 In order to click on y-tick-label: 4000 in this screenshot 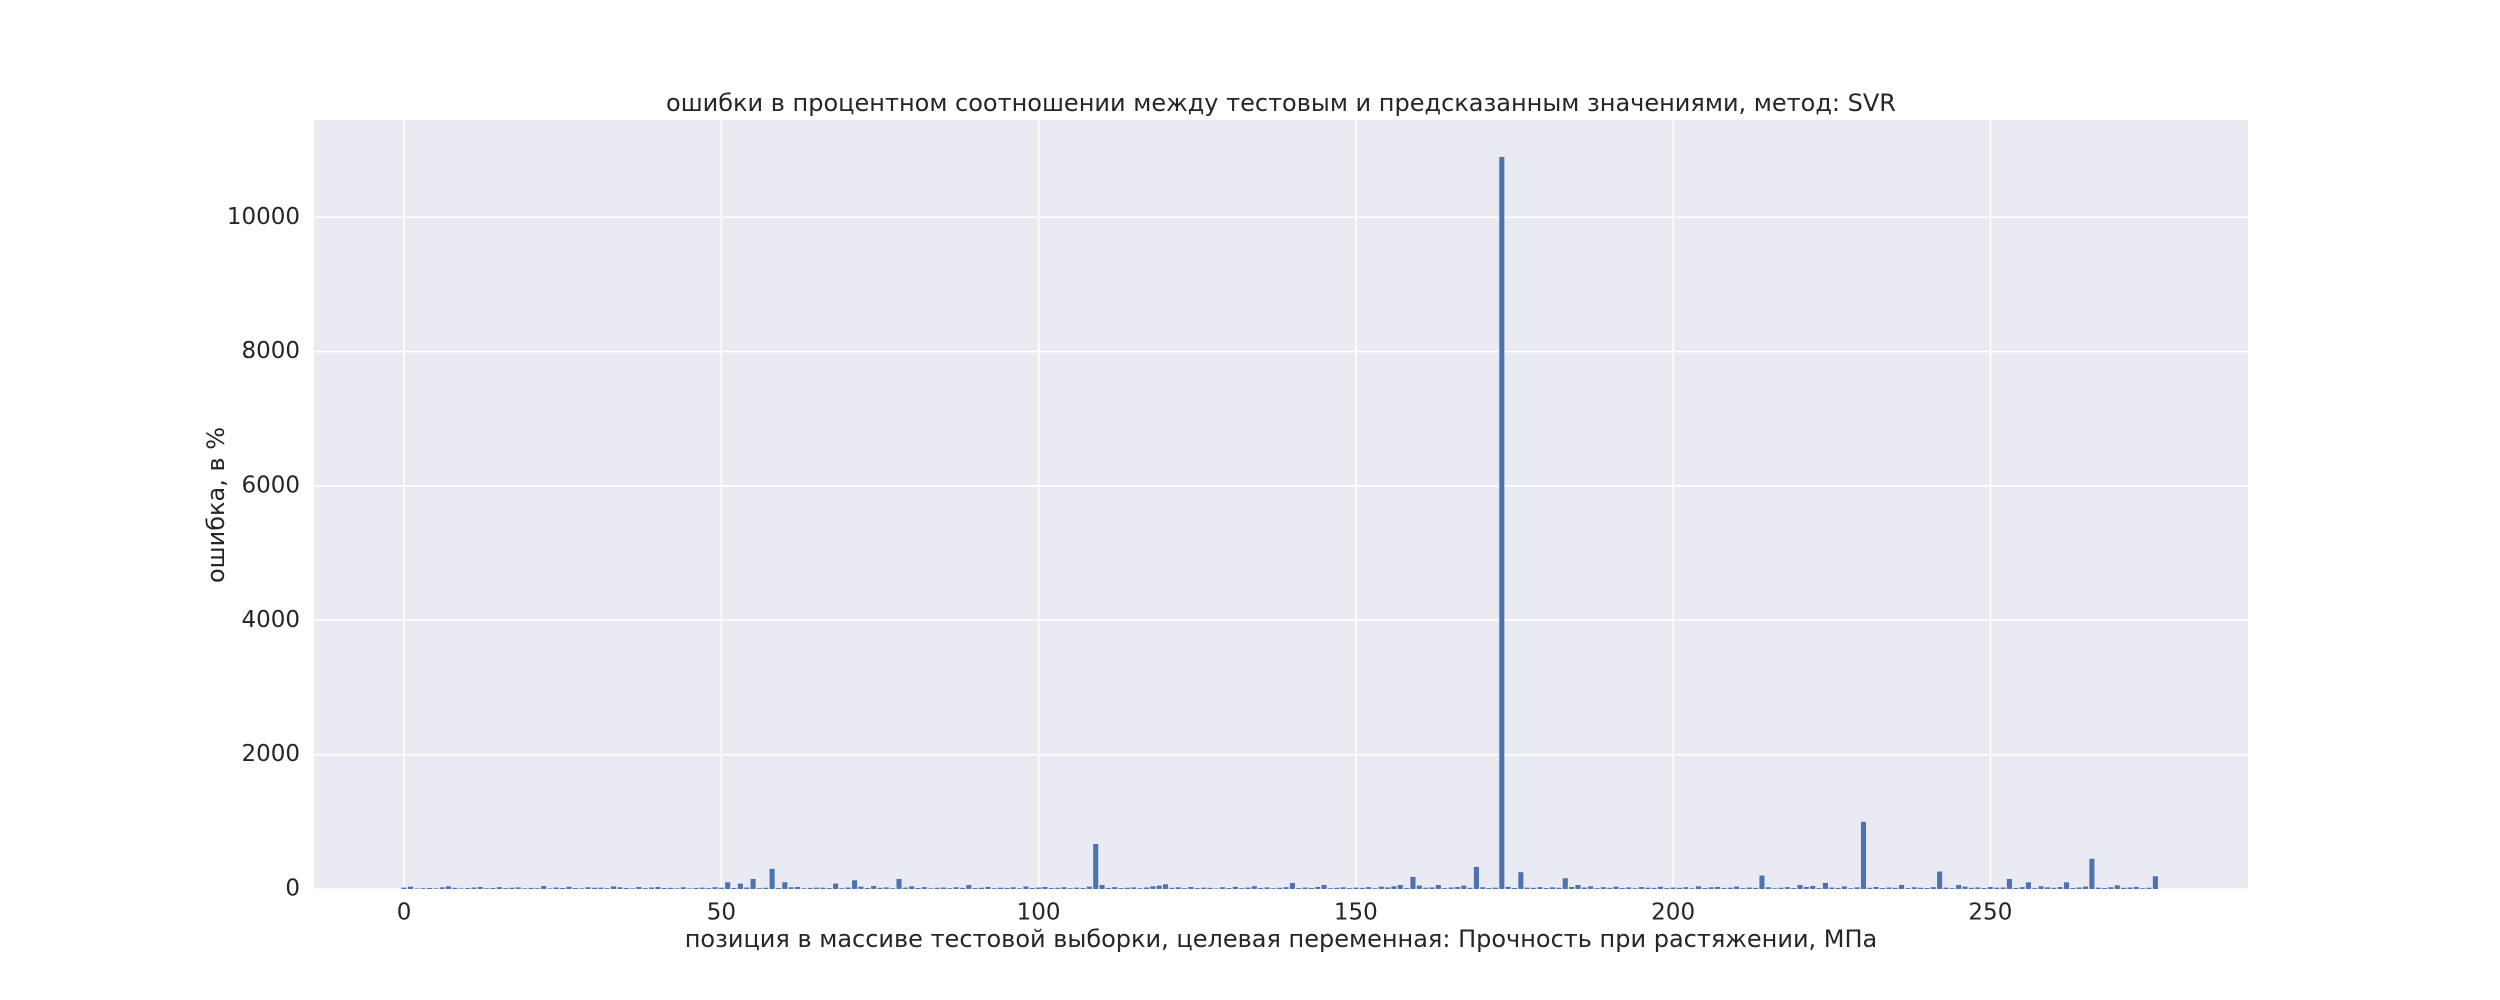, I will do `click(270, 620)`.